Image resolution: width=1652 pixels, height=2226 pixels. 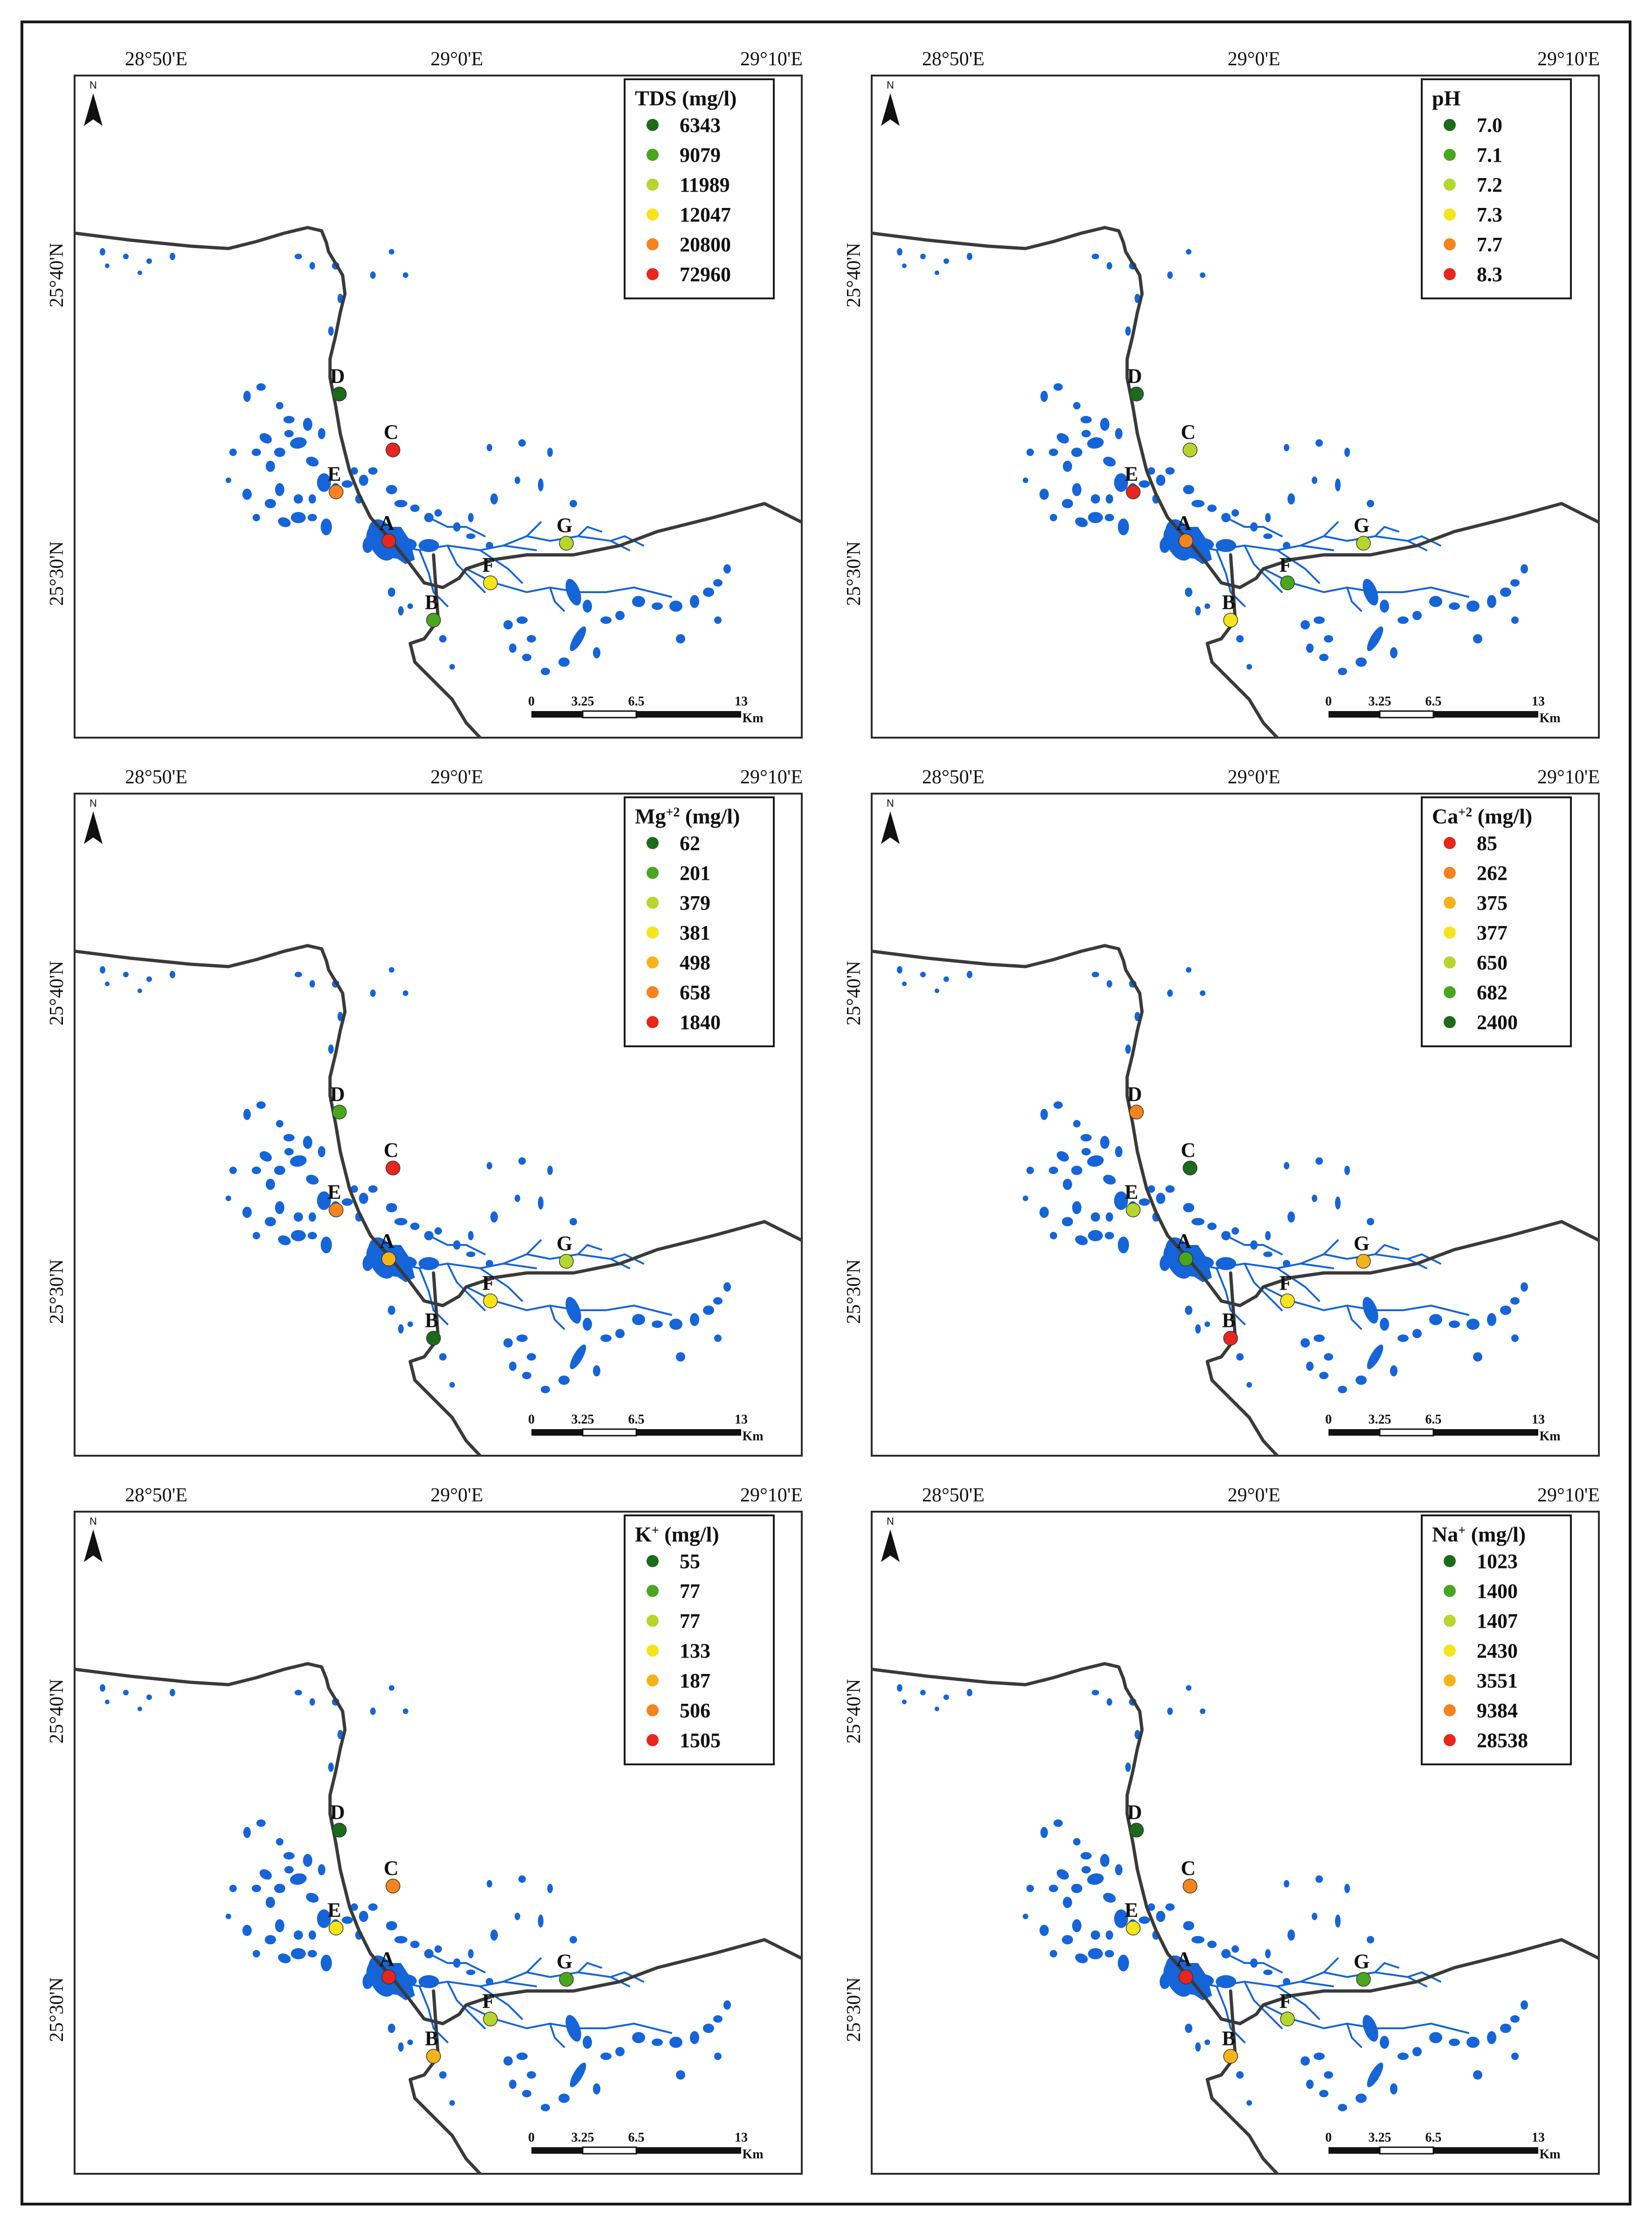 What do you see at coordinates (1490, 126) in the screenshot?
I see `legend-value: 7.0` at bounding box center [1490, 126].